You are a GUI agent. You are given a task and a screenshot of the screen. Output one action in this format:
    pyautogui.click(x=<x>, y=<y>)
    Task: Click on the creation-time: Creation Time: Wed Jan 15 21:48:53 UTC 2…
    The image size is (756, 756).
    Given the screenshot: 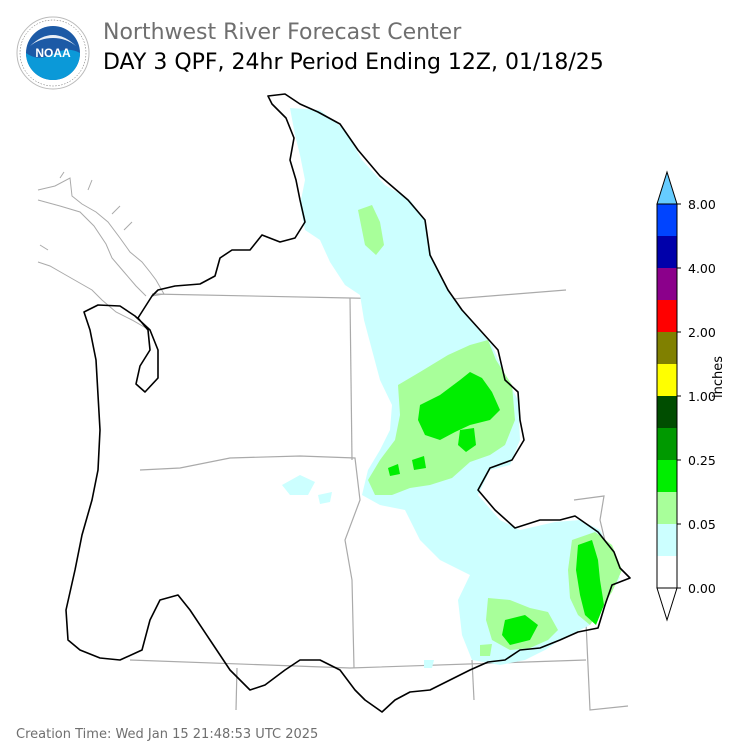 What is the action you would take?
    pyautogui.click(x=167, y=734)
    